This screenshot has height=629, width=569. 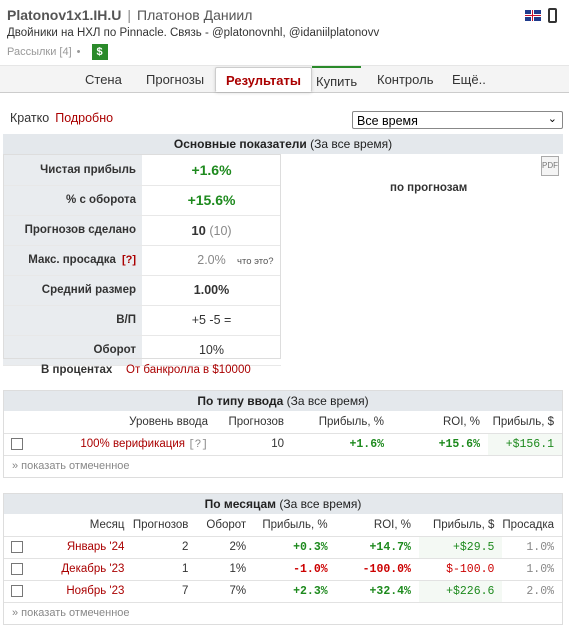 I want to click on count-cell: 7, so click(x=164, y=591).